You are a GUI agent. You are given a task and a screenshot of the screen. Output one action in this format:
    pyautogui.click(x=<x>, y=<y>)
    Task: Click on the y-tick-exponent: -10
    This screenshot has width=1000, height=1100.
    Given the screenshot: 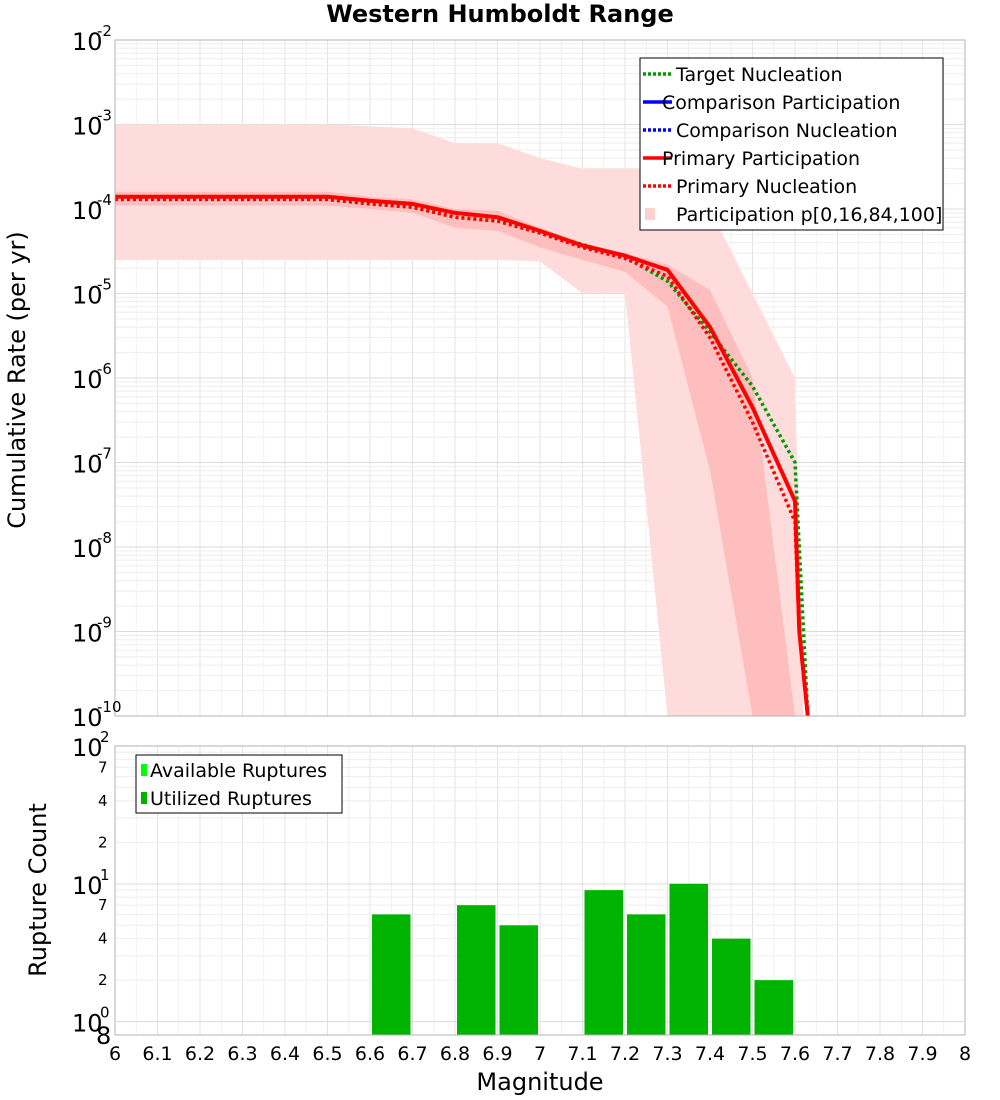 What is the action you would take?
    pyautogui.click(x=109, y=707)
    